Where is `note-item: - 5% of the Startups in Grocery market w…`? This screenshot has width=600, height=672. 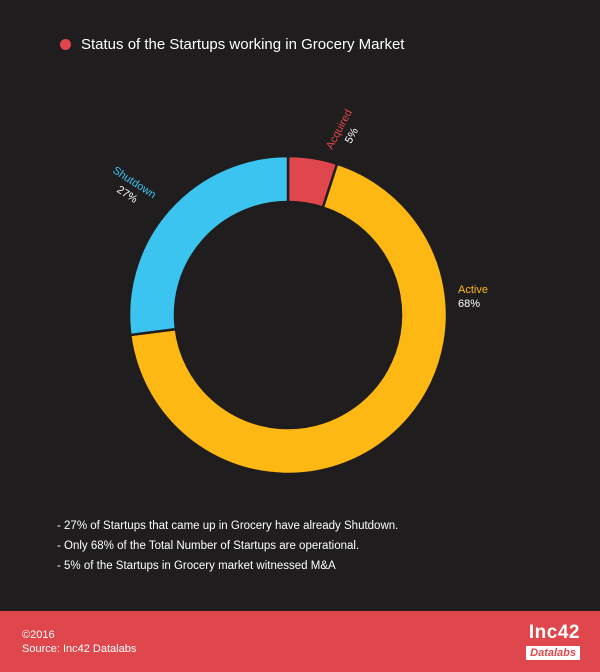 note-item: - 5% of the Startups in Grocery market w… is located at coordinates (196, 566).